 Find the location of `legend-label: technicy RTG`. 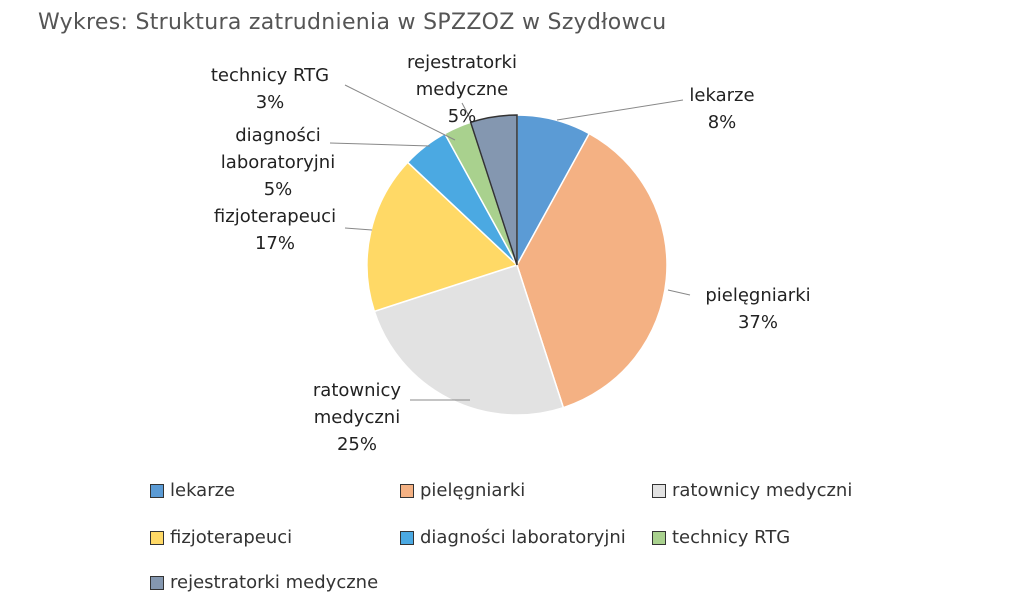

legend-label: technicy RTG is located at coordinates (731, 537).